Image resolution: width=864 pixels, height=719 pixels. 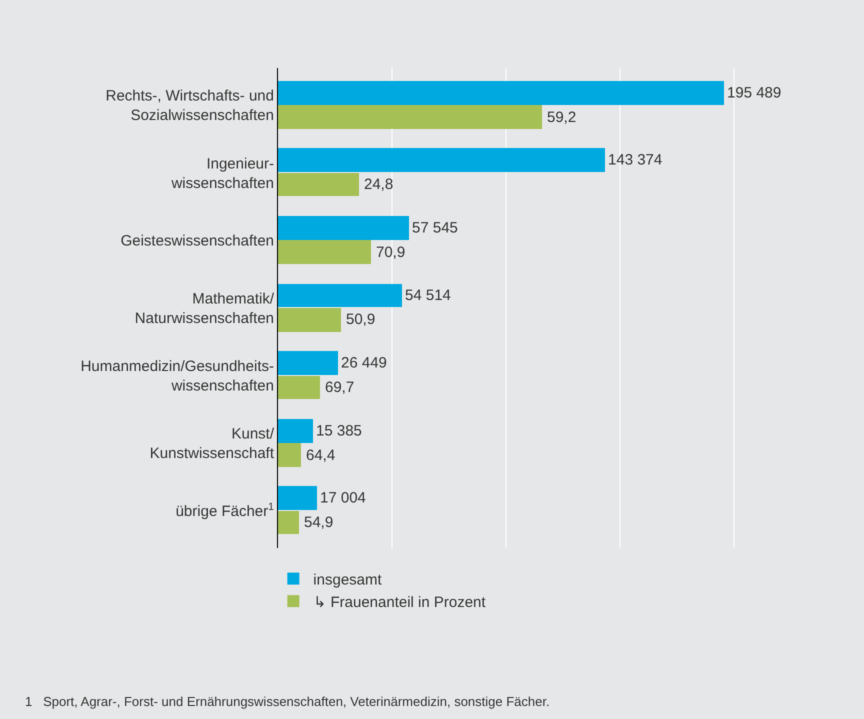 What do you see at coordinates (364, 363) in the screenshot?
I see `data-label: 26 449` at bounding box center [364, 363].